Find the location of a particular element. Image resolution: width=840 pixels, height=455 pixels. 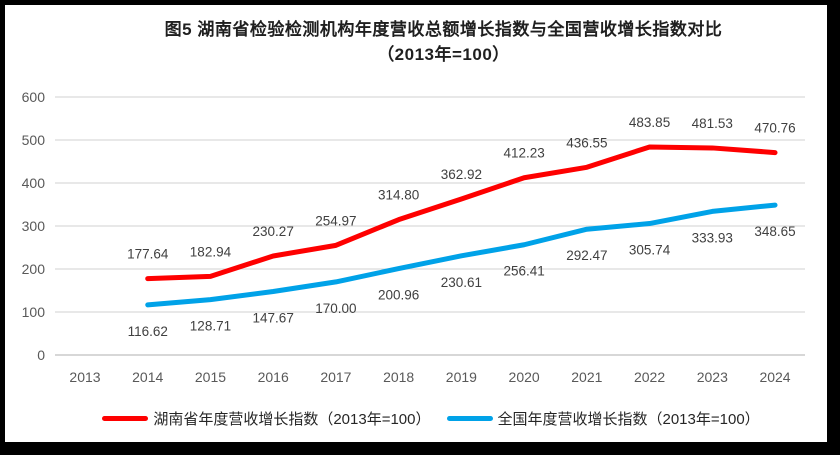

data-label: 362.92 is located at coordinates (461, 174).